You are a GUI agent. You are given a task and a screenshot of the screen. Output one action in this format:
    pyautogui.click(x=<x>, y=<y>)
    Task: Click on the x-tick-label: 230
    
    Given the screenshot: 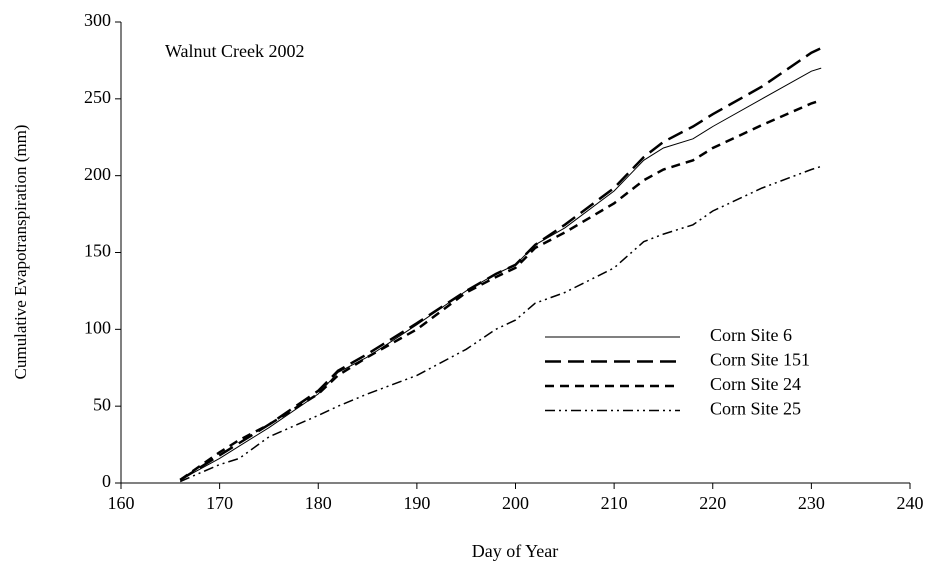 What is the action you would take?
    pyautogui.click(x=811, y=503)
    